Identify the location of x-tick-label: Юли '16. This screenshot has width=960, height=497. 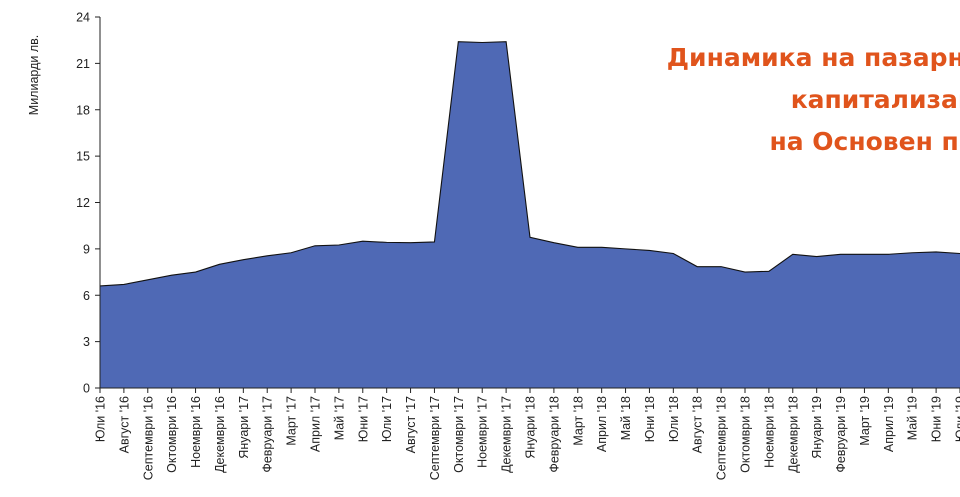
(101, 419).